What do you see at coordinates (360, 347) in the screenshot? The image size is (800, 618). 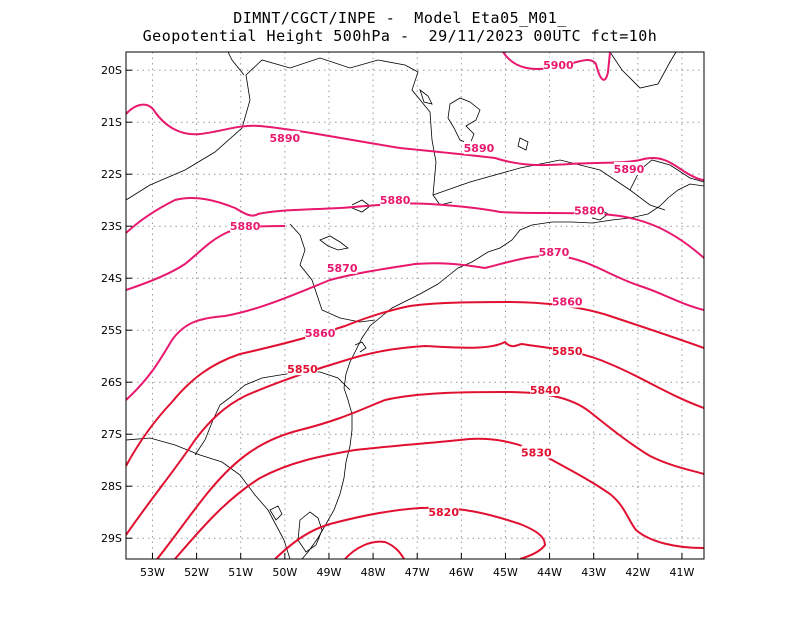 I see `bay-outline` at bounding box center [360, 347].